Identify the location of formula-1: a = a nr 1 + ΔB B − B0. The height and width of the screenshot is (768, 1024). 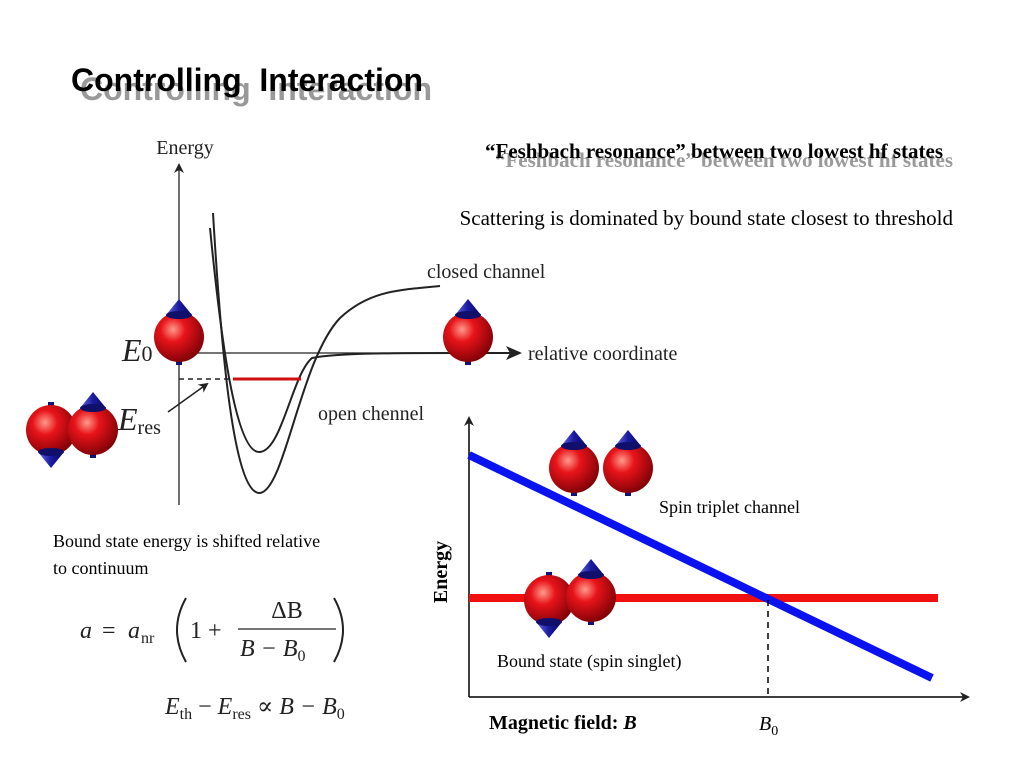
(212, 631).